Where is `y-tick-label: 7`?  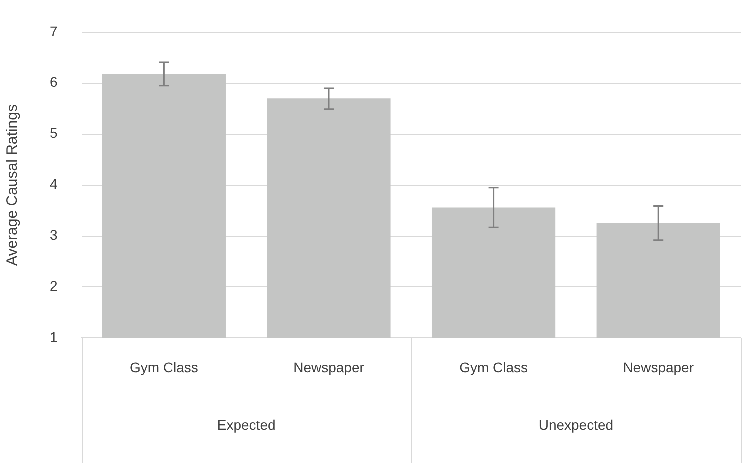
y-tick-label: 7 is located at coordinates (54, 31).